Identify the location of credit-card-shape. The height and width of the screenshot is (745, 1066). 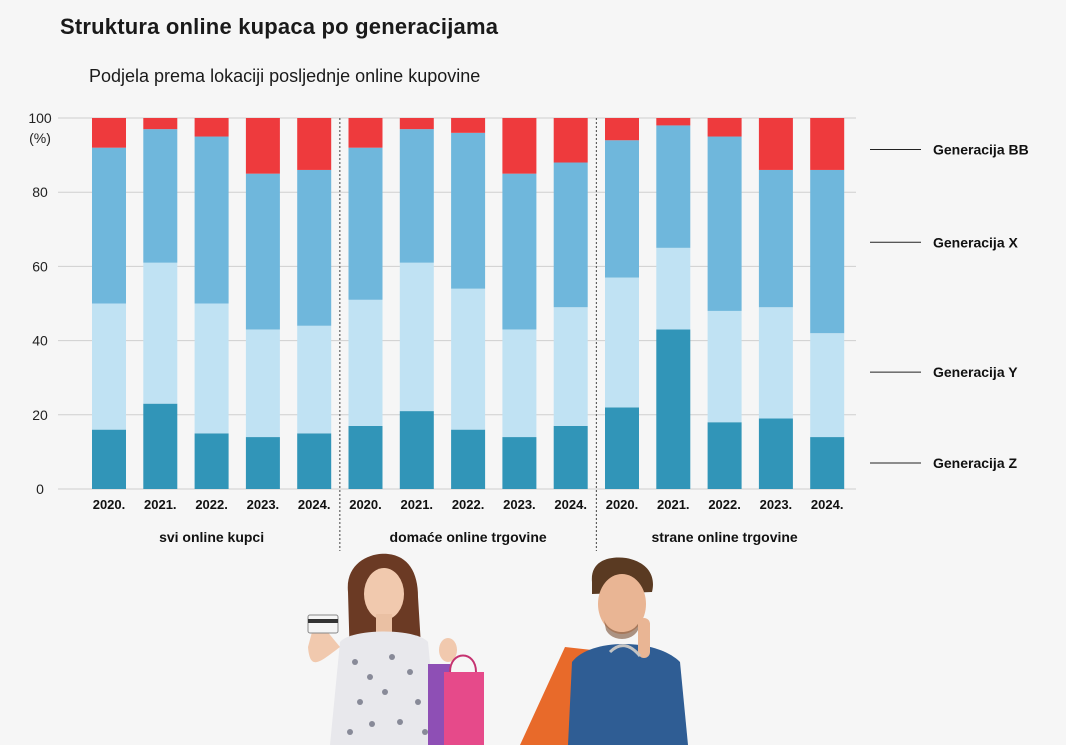
(323, 624).